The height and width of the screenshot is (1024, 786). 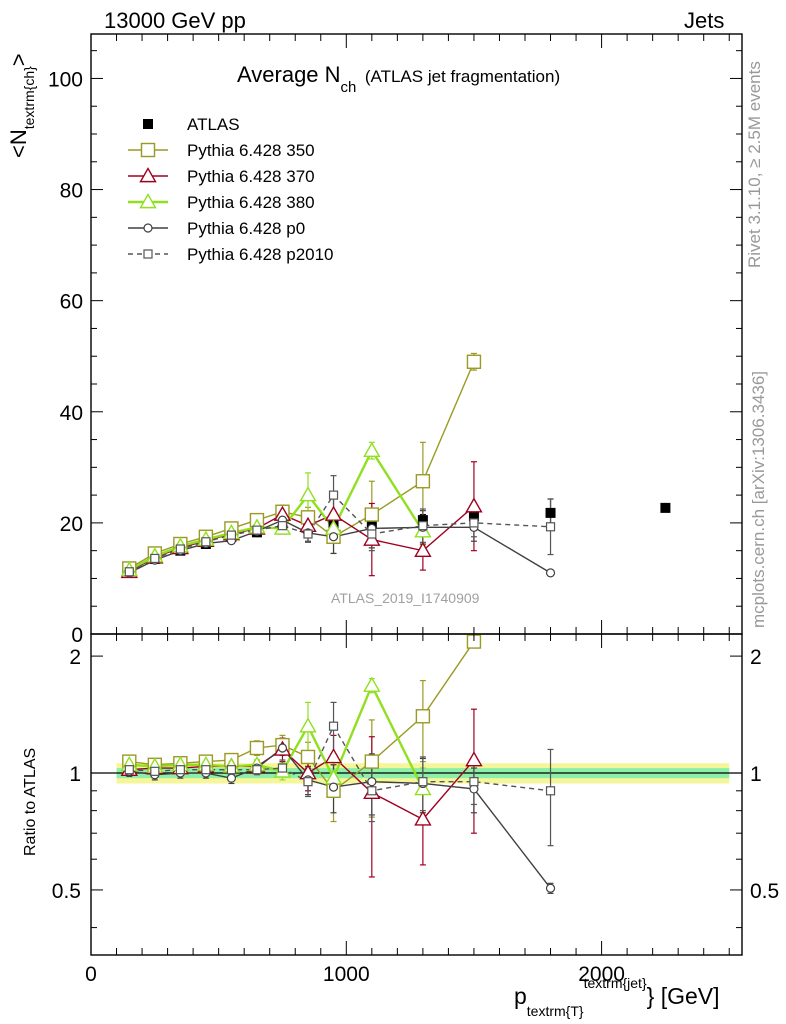 What do you see at coordinates (550, 527) in the screenshot?
I see `main-point-s5-p12` at bounding box center [550, 527].